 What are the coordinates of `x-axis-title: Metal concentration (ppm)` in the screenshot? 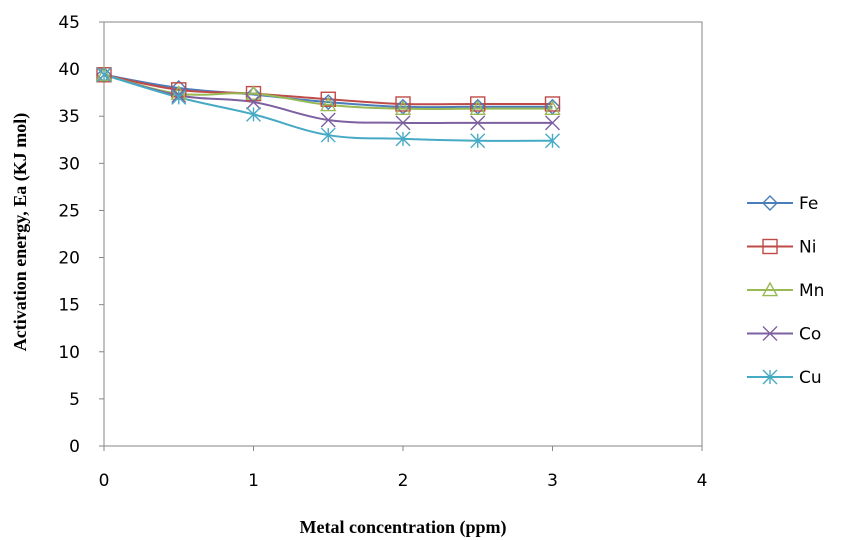 It's located at (403, 527).